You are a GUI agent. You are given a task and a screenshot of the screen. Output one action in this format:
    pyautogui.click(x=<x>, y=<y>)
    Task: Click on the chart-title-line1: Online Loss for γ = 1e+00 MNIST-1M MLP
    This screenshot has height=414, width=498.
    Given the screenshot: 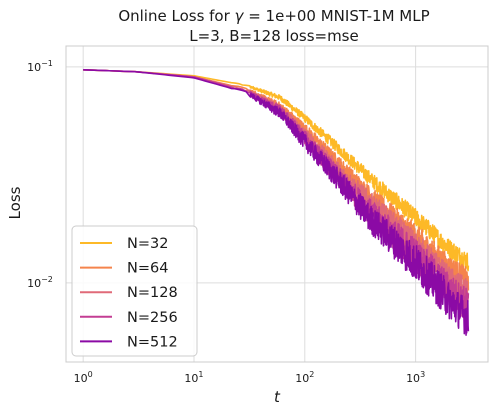 What is the action you would take?
    pyautogui.click(x=273, y=16)
    